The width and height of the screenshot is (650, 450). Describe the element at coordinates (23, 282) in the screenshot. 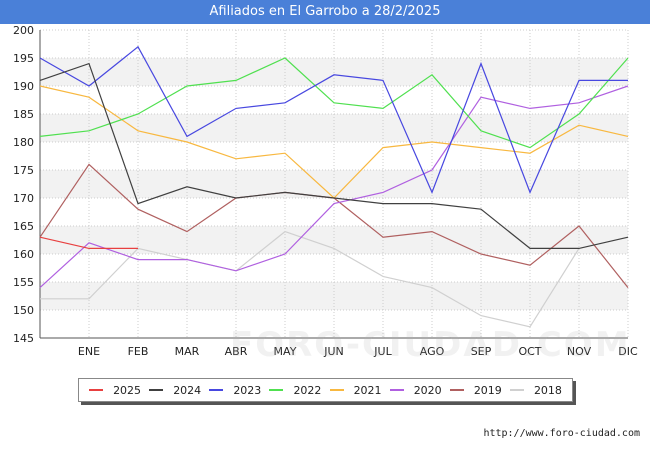

I see `y-tick-label: 155` at that location.